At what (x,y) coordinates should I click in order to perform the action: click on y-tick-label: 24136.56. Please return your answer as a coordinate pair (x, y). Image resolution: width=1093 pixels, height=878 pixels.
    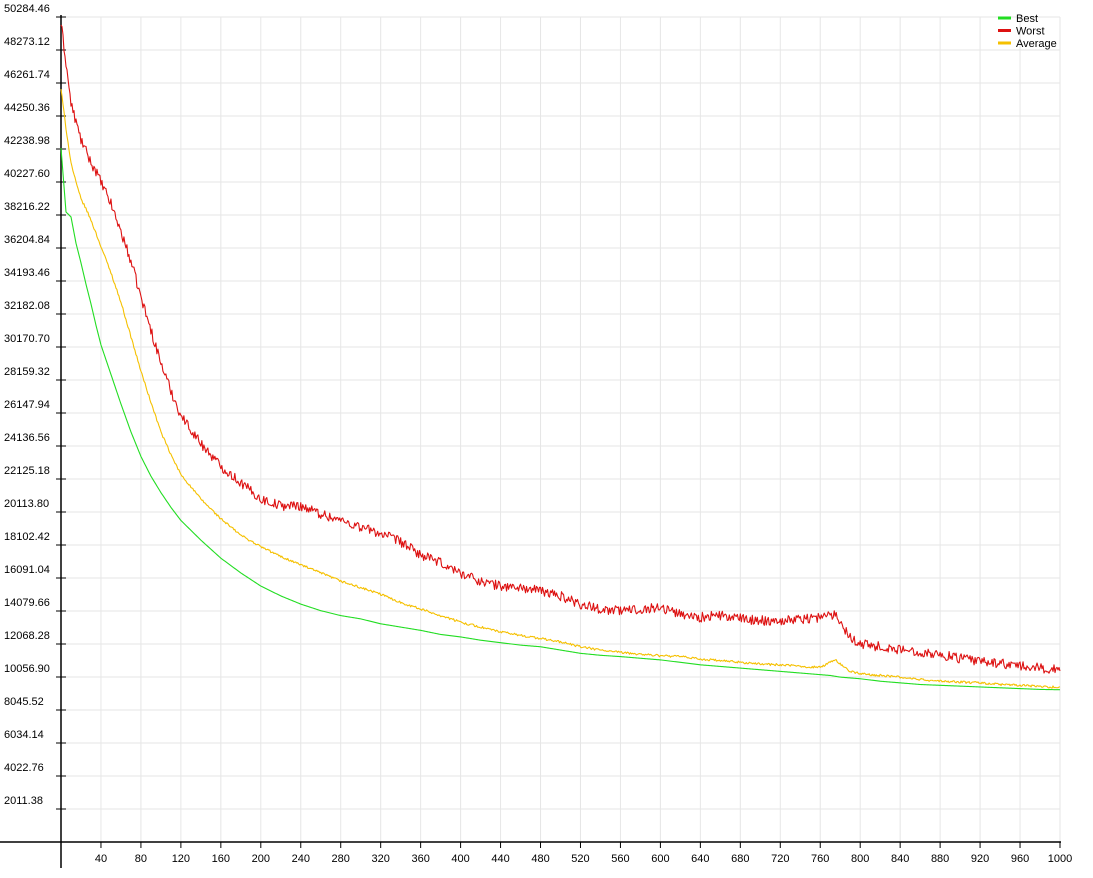
    Looking at the image, I should click on (27, 438).